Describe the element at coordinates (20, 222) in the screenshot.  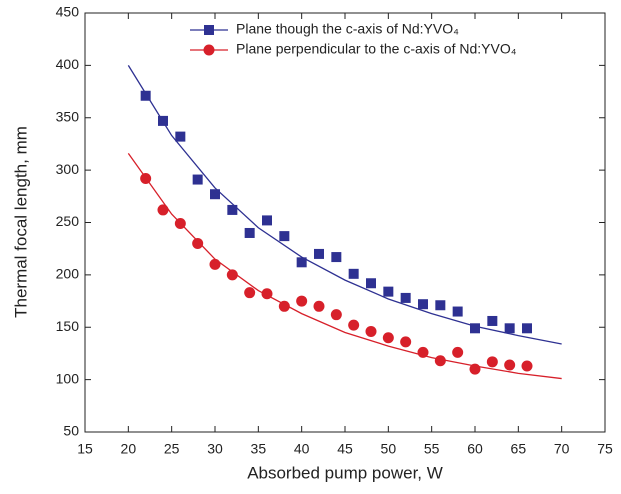
I see `y-axis-title: Thermal focal length, mm` at that location.